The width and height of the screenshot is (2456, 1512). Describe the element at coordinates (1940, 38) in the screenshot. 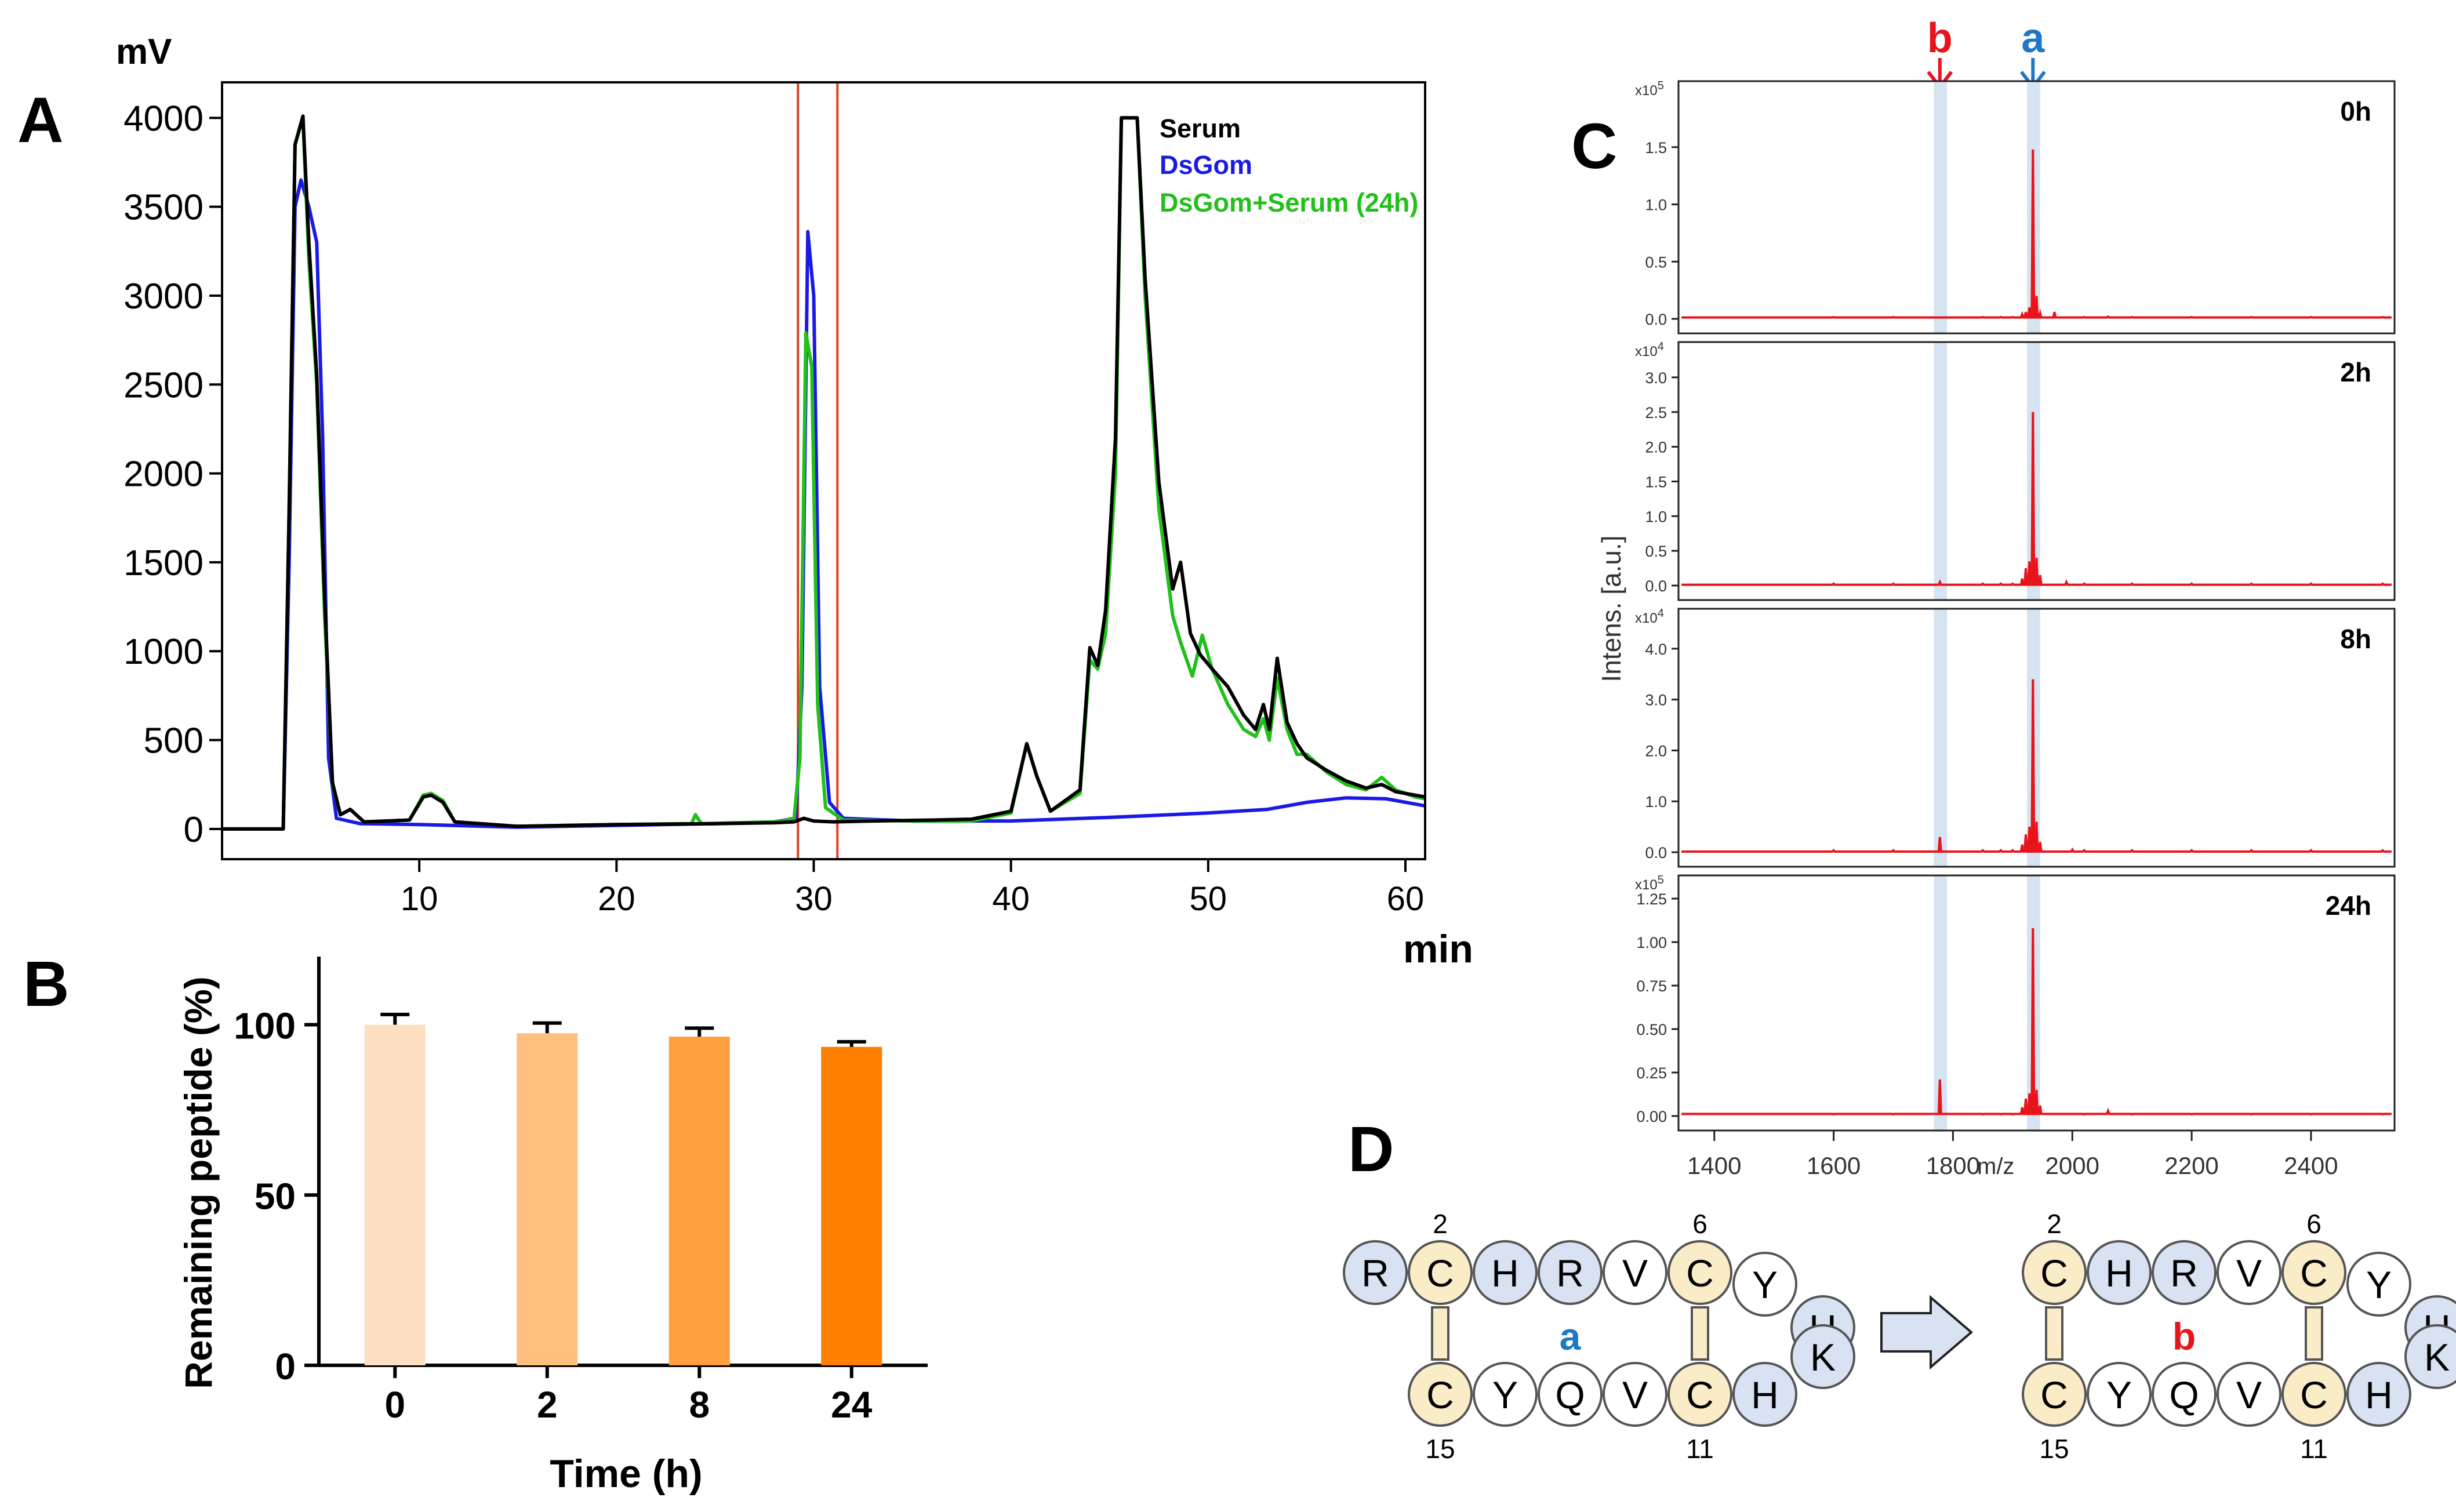

I see `peak-marker-b: b` at that location.